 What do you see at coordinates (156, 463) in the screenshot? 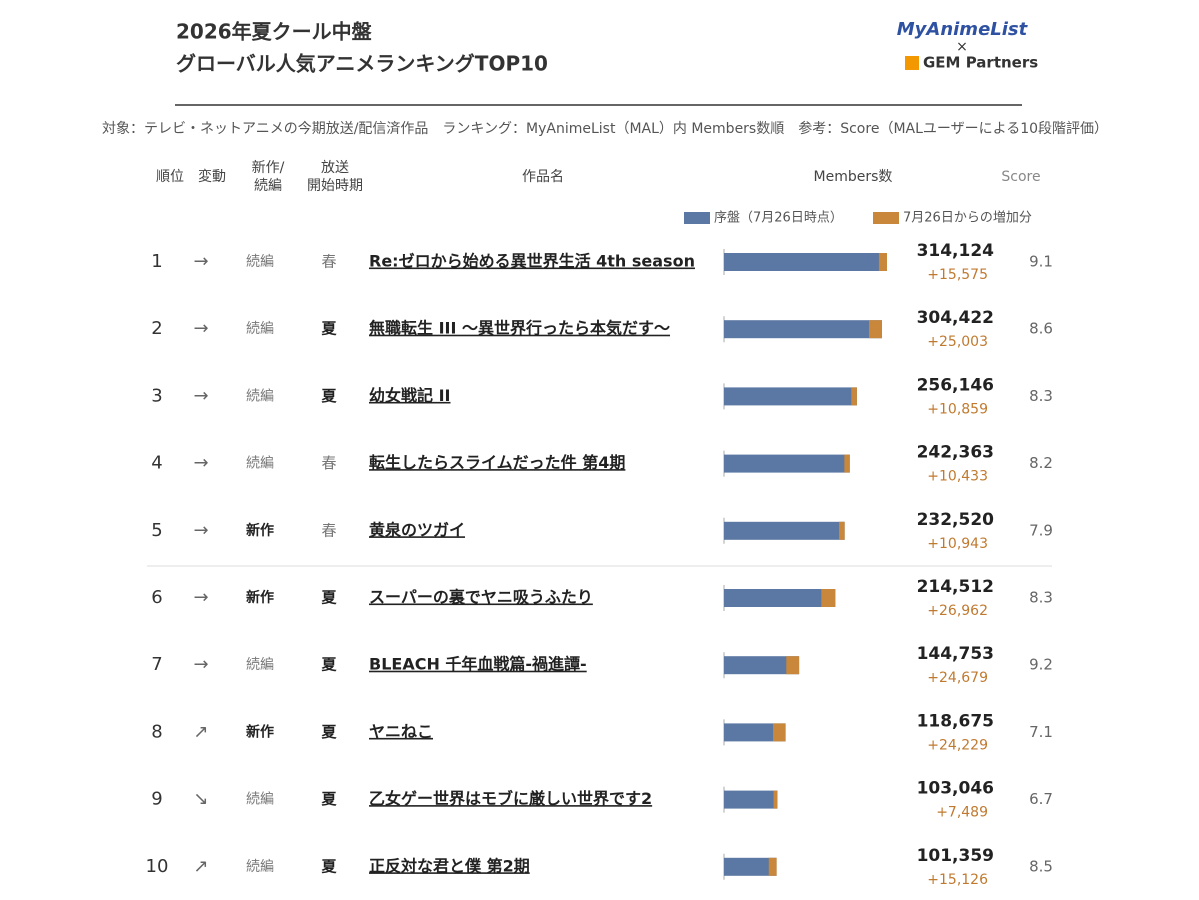
I see `rank: 4` at bounding box center [156, 463].